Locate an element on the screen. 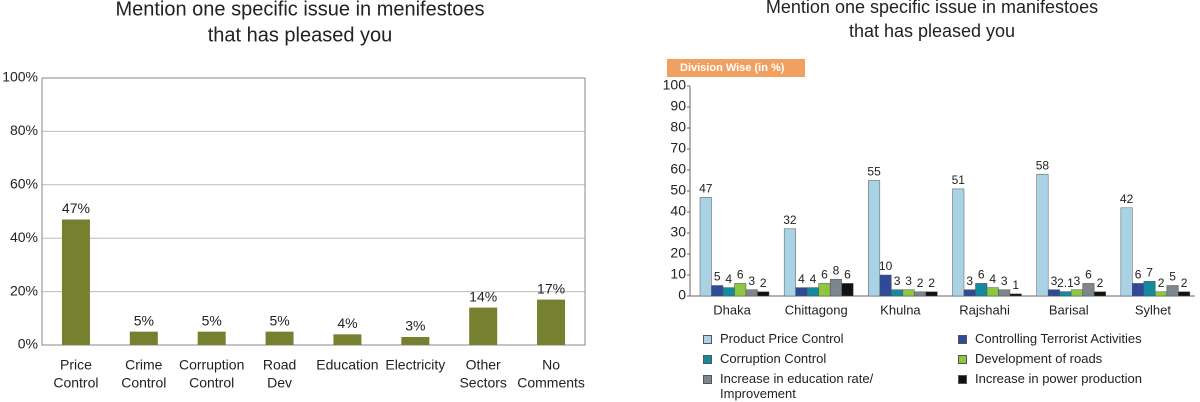 This screenshot has width=1200, height=402. badge-bg is located at coordinates (736, 68).